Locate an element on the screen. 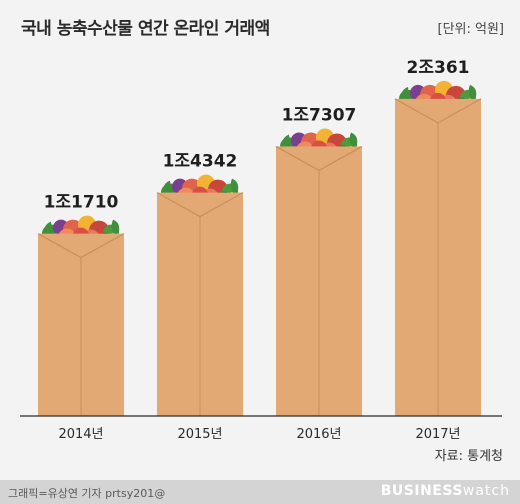 This screenshot has height=504, width=520. brand-logo: BUSINESSwatch is located at coordinates (445, 491).